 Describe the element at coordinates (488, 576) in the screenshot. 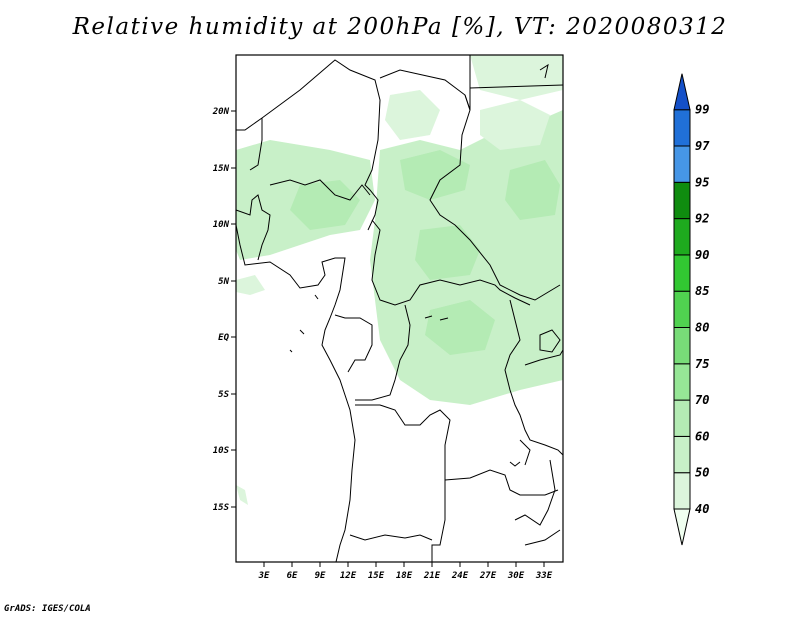

I see `x-tick-label: 27E` at that location.